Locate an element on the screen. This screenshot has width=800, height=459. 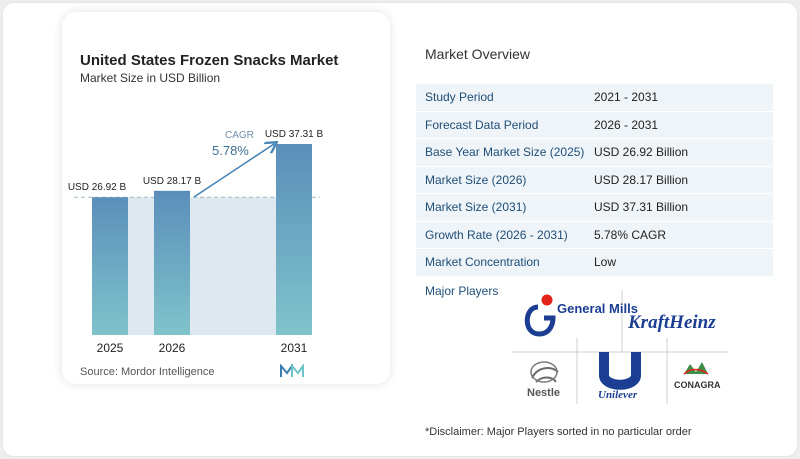
cagr-arrow is located at coordinates (233, 171).